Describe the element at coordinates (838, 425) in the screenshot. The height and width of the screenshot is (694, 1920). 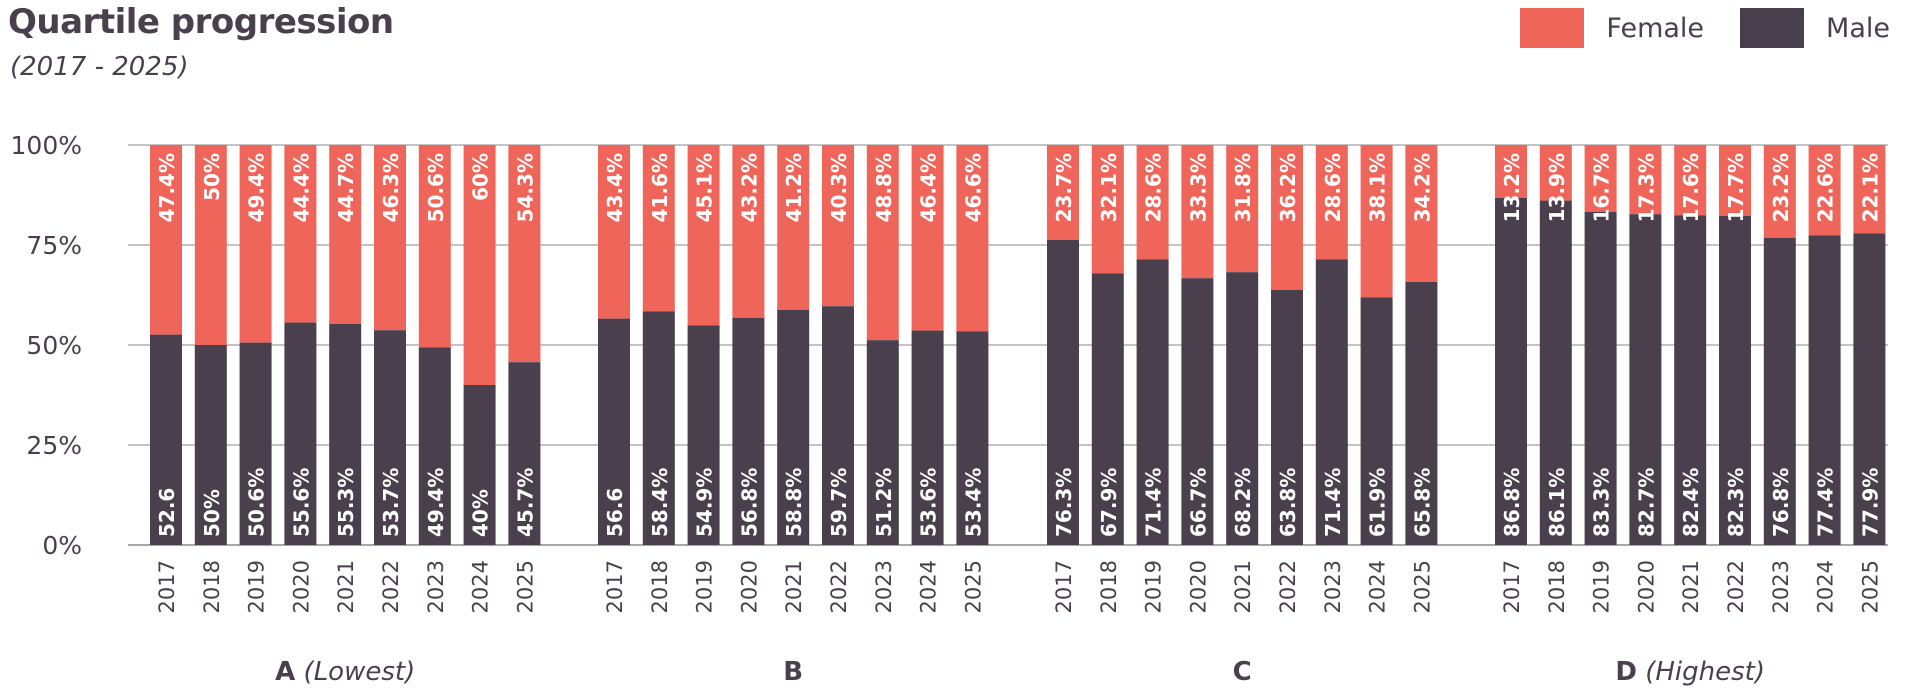
I see `bar-male-b-2022` at that location.